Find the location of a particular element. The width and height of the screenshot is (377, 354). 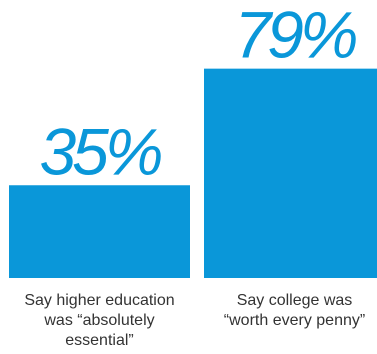

value-label-2: 79% is located at coordinates (294, 36).